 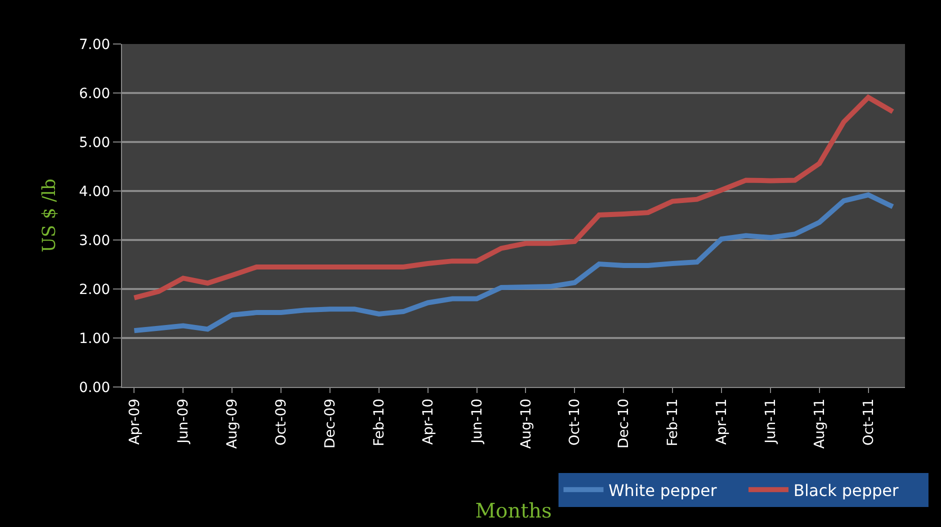 What do you see at coordinates (94, 94) in the screenshot?
I see `y-tick-label: 6.00` at bounding box center [94, 94].